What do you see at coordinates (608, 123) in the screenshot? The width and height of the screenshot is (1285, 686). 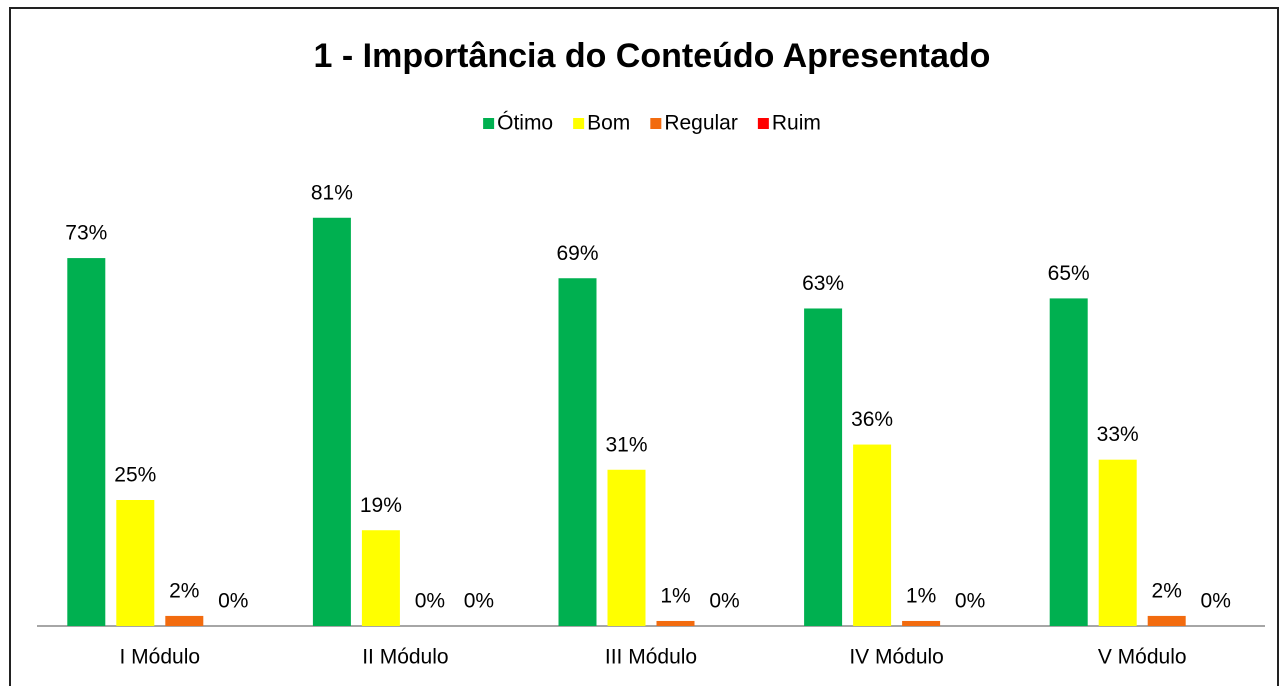 I see `legend-label: Bom` at bounding box center [608, 123].